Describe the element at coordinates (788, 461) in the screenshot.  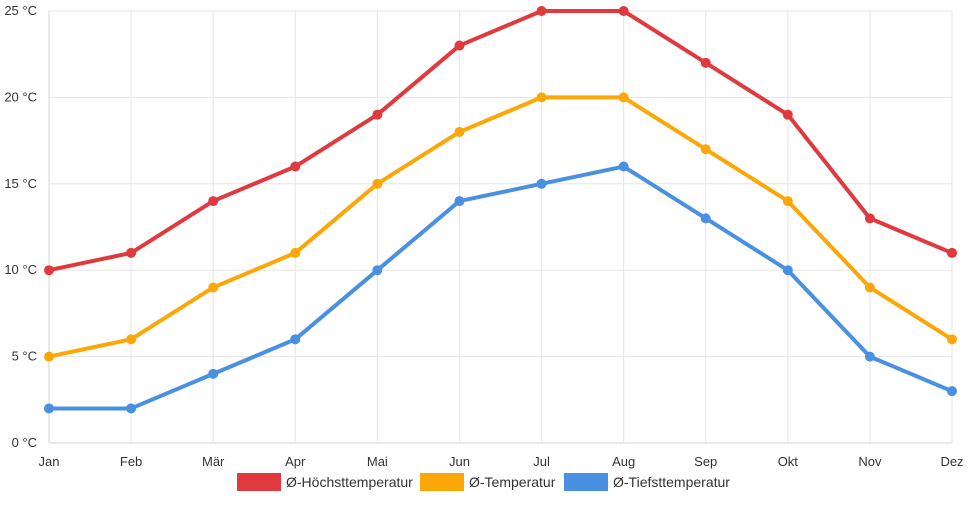
I see `x-tick-label: Okt` at that location.